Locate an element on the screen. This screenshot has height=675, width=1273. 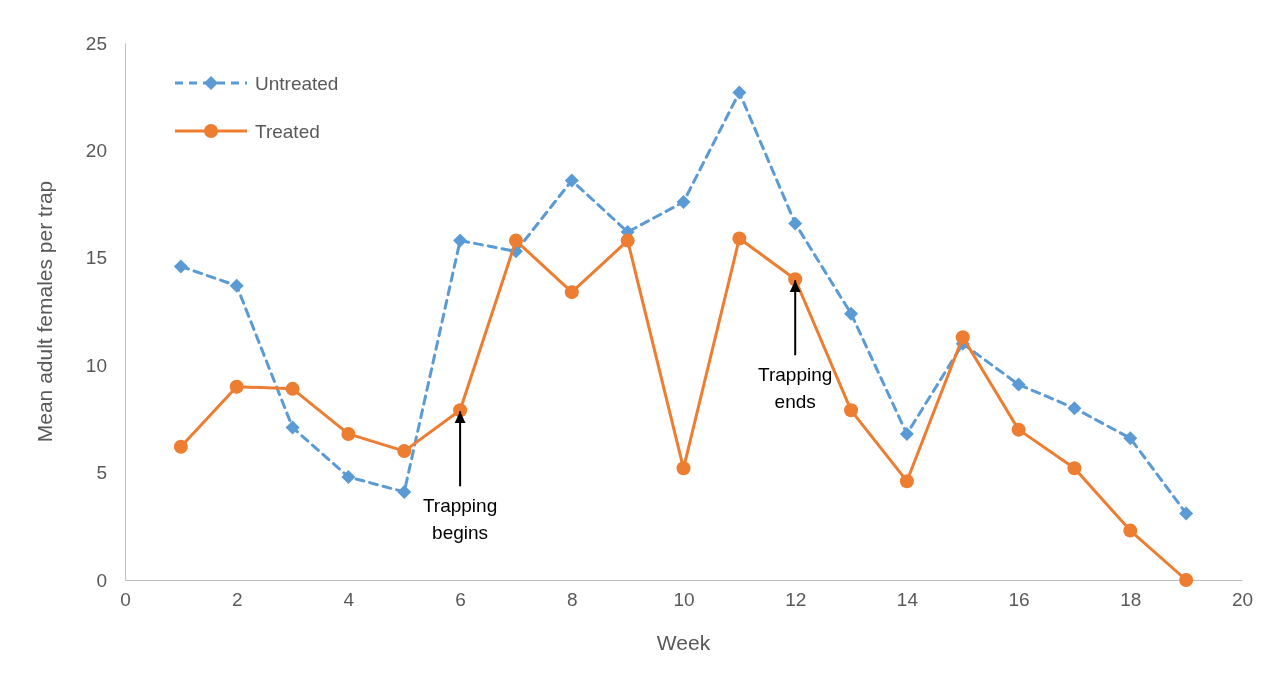
y-tick-label: 10 is located at coordinates (96, 365).